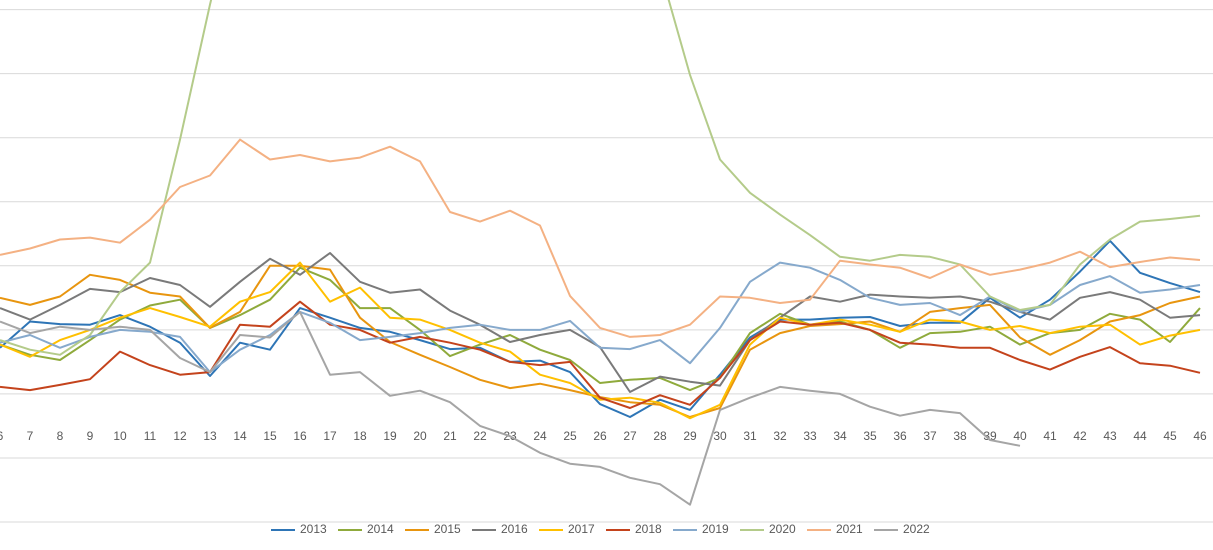 The image size is (1213, 550). Describe the element at coordinates (810, 436) in the screenshot. I see `x-tick-label: 33` at that location.